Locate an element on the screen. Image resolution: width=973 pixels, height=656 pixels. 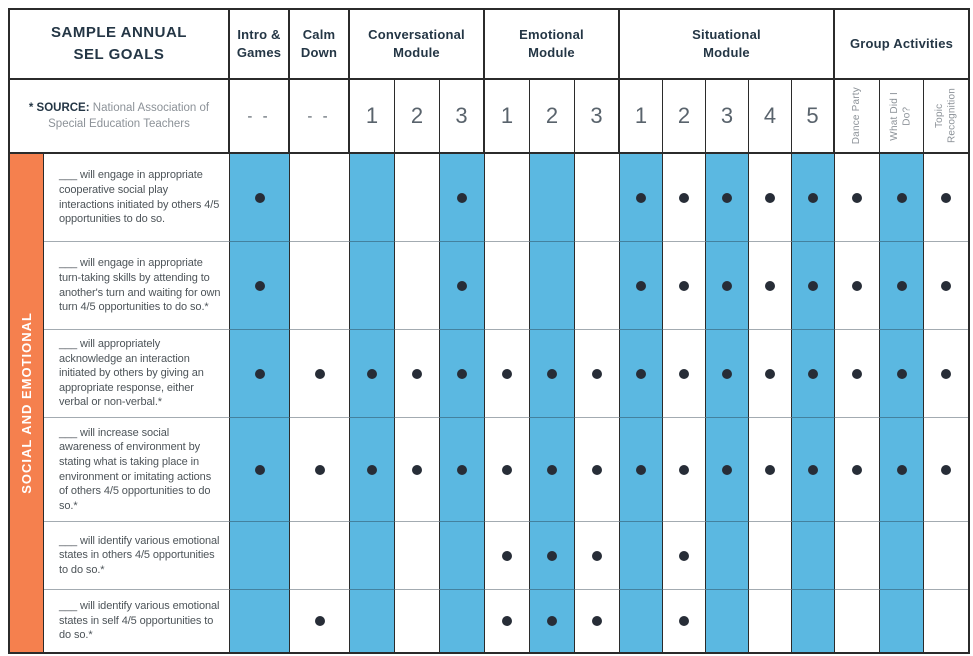
column-group-emotional-module: Emotional Module is located at coordinates (552, 45).